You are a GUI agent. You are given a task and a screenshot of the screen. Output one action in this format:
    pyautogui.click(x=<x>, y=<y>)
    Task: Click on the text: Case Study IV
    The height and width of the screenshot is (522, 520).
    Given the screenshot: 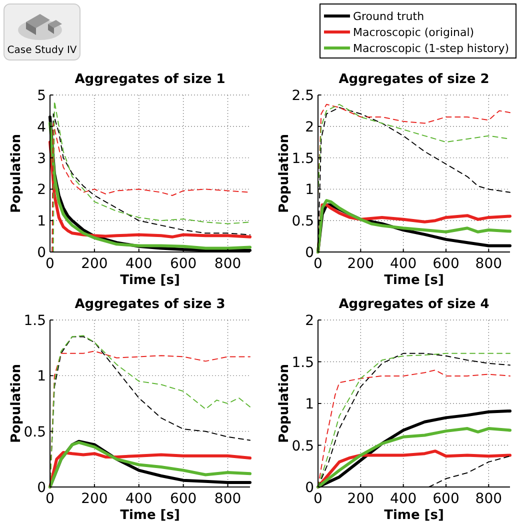 What is the action you would take?
    pyautogui.click(x=42, y=50)
    